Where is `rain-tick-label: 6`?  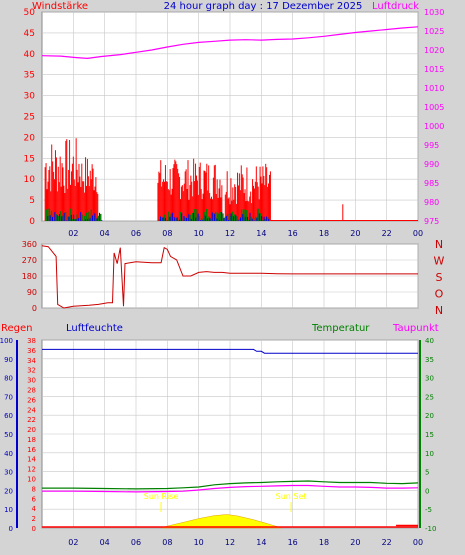 rain-tick-label: 6 is located at coordinates (34, 499).